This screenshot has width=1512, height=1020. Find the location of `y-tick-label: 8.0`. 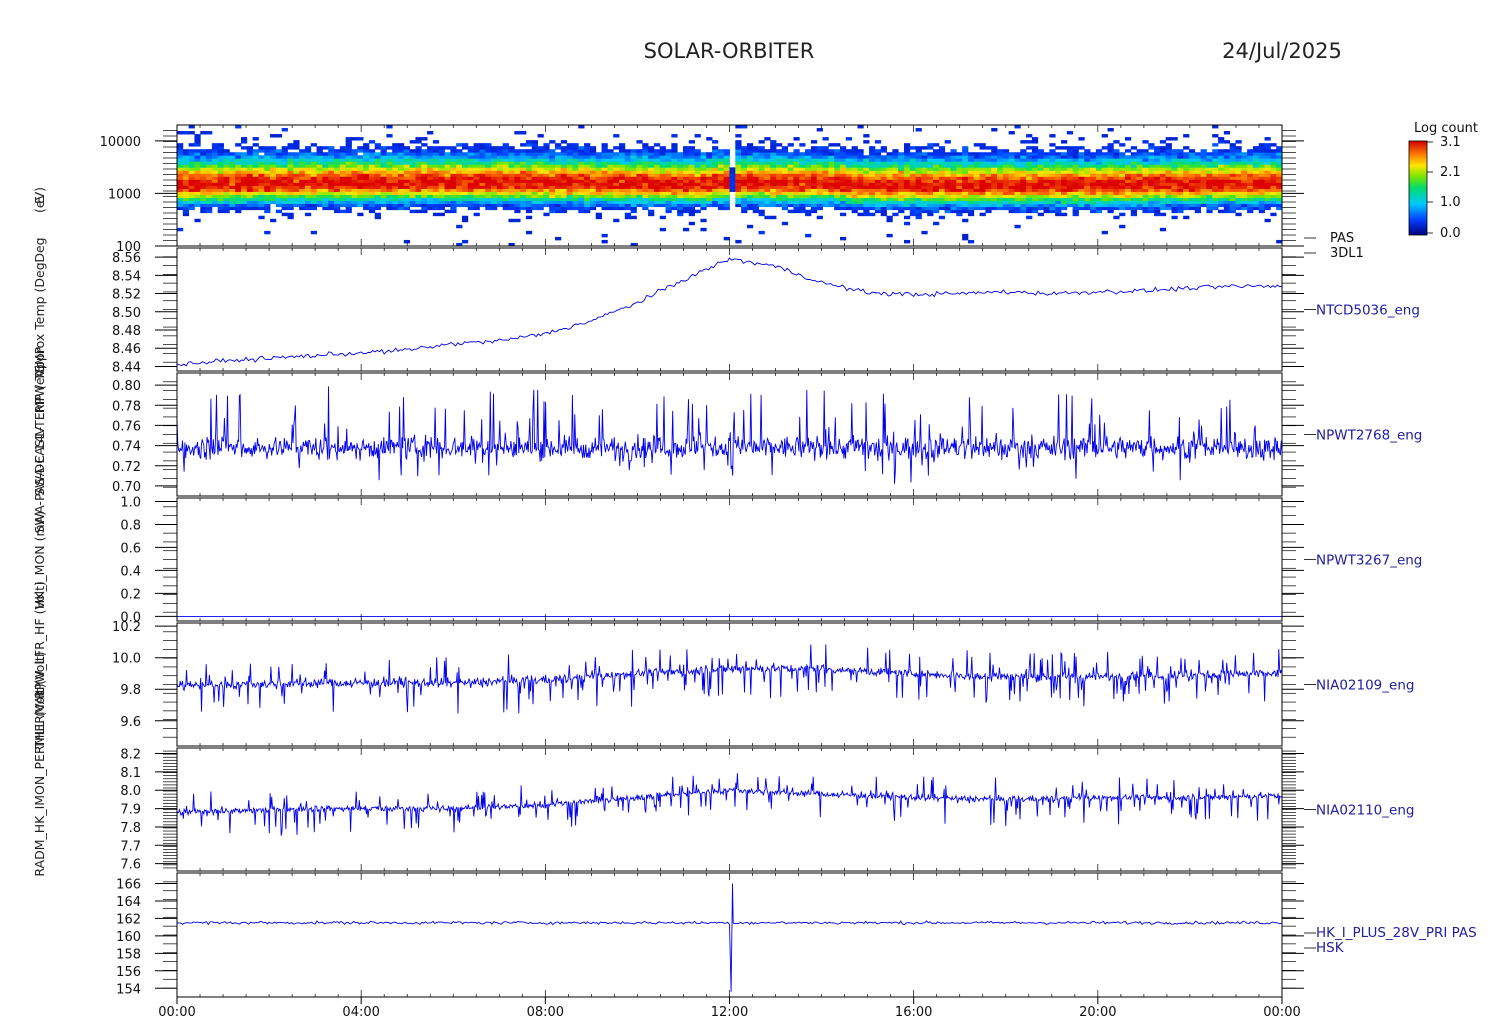

y-tick-label: 8.0 is located at coordinates (130, 791).